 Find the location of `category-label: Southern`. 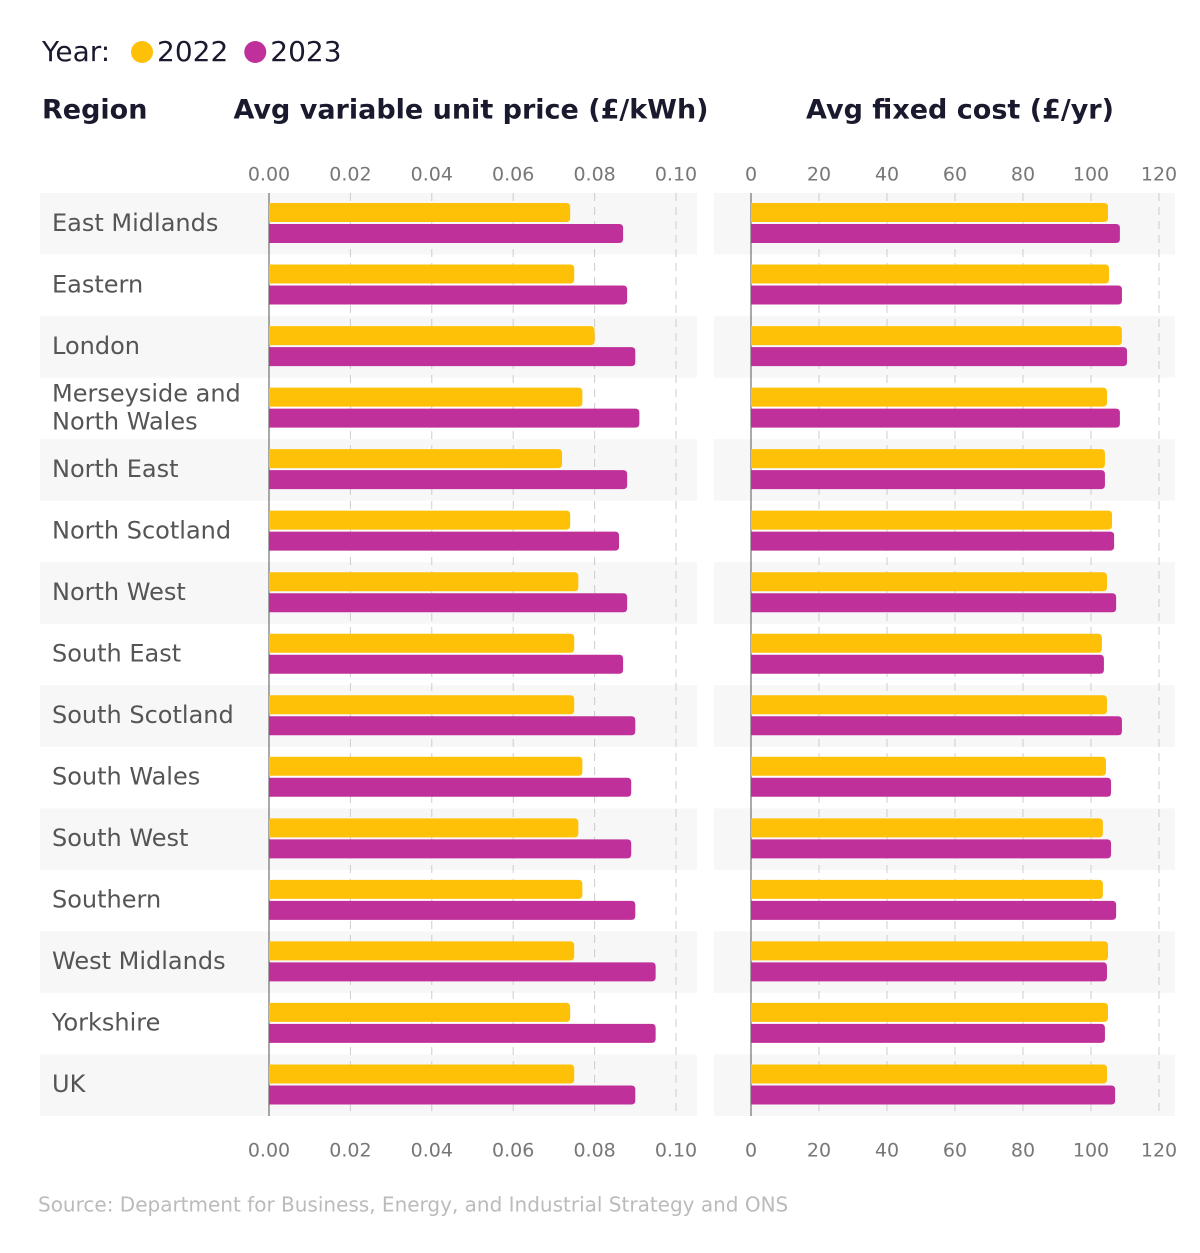

category-label: Southern is located at coordinates (106, 900).